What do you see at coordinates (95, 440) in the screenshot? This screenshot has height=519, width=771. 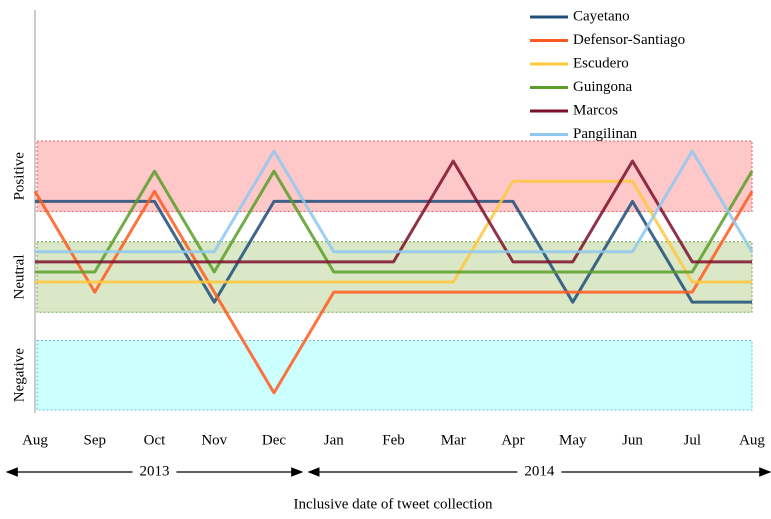 I see `x-tick-label: Sep` at bounding box center [95, 440].